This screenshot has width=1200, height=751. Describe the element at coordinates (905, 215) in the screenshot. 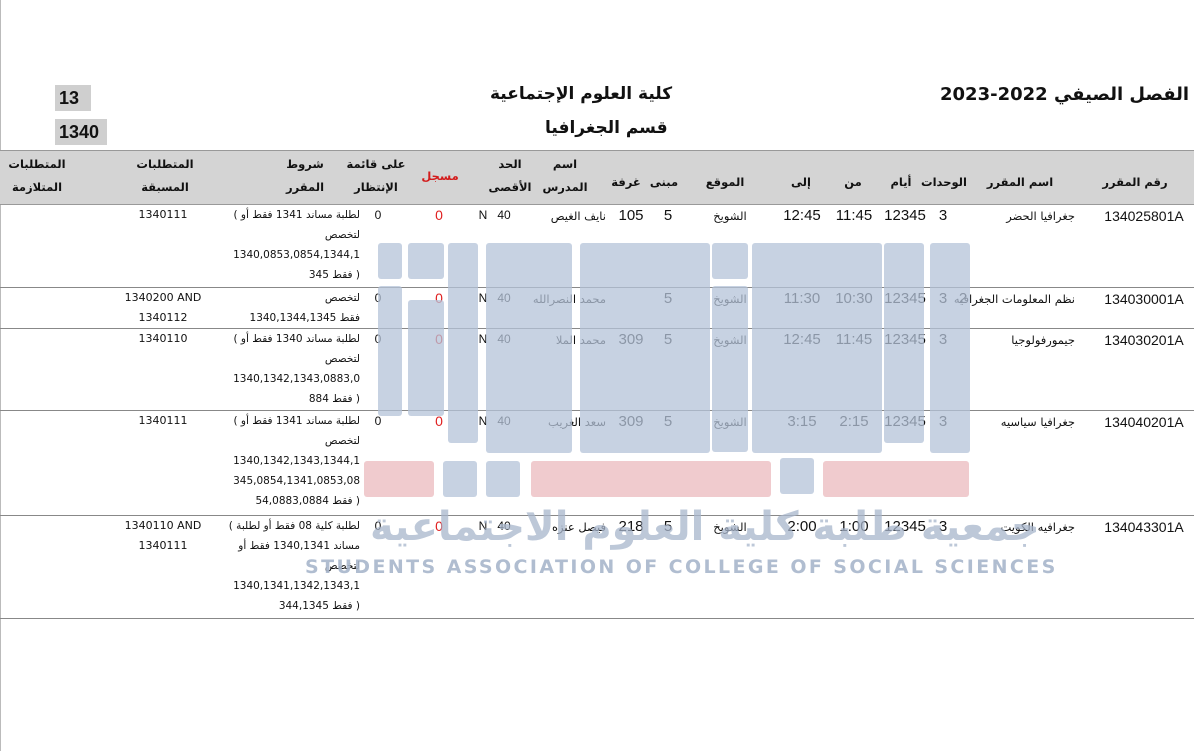

I see `days-value: 12345` at that location.